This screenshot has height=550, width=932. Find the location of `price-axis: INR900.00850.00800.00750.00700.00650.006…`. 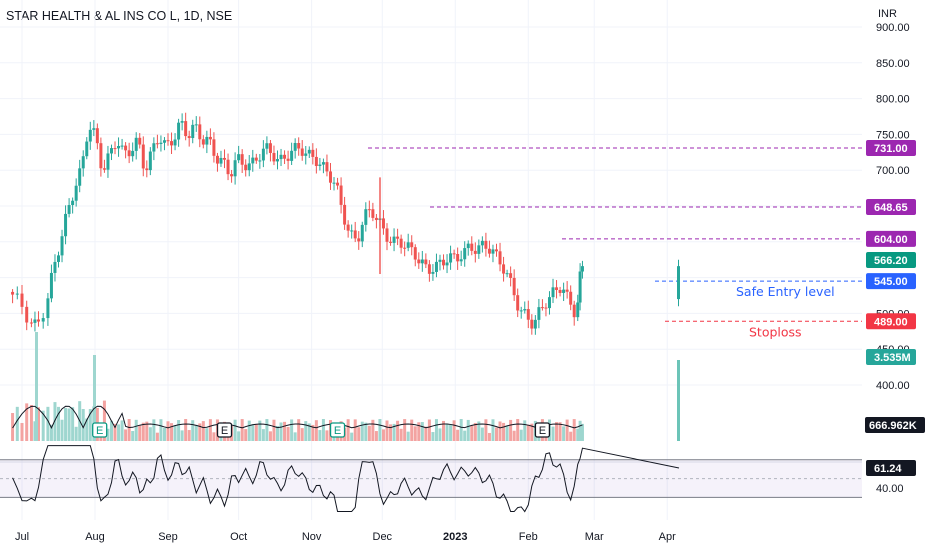

price-axis: INR900.00850.00800.00750.00700.00650.006… is located at coordinates (895, 251).